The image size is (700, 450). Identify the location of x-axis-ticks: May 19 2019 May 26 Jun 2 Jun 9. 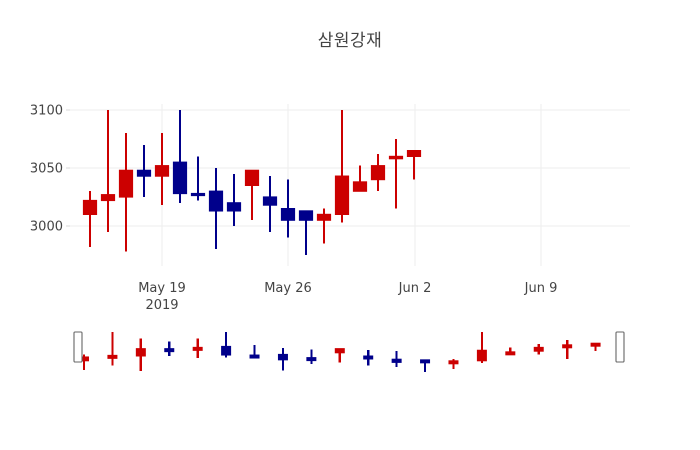
(347, 297).